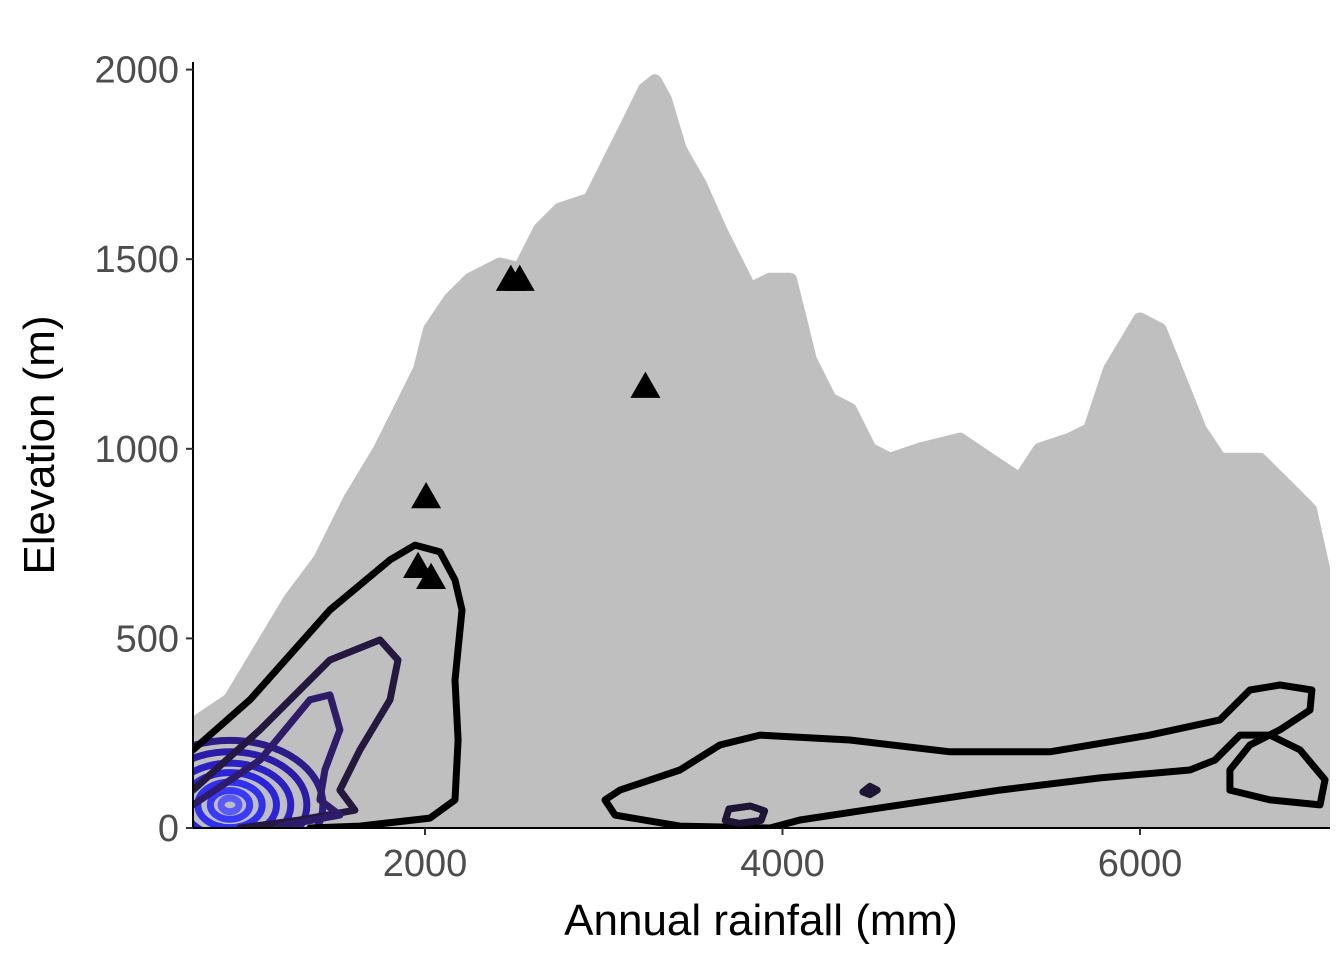 This screenshot has height=965, width=1344. What do you see at coordinates (136, 71) in the screenshot?
I see `y-tick-label: 2000` at bounding box center [136, 71].